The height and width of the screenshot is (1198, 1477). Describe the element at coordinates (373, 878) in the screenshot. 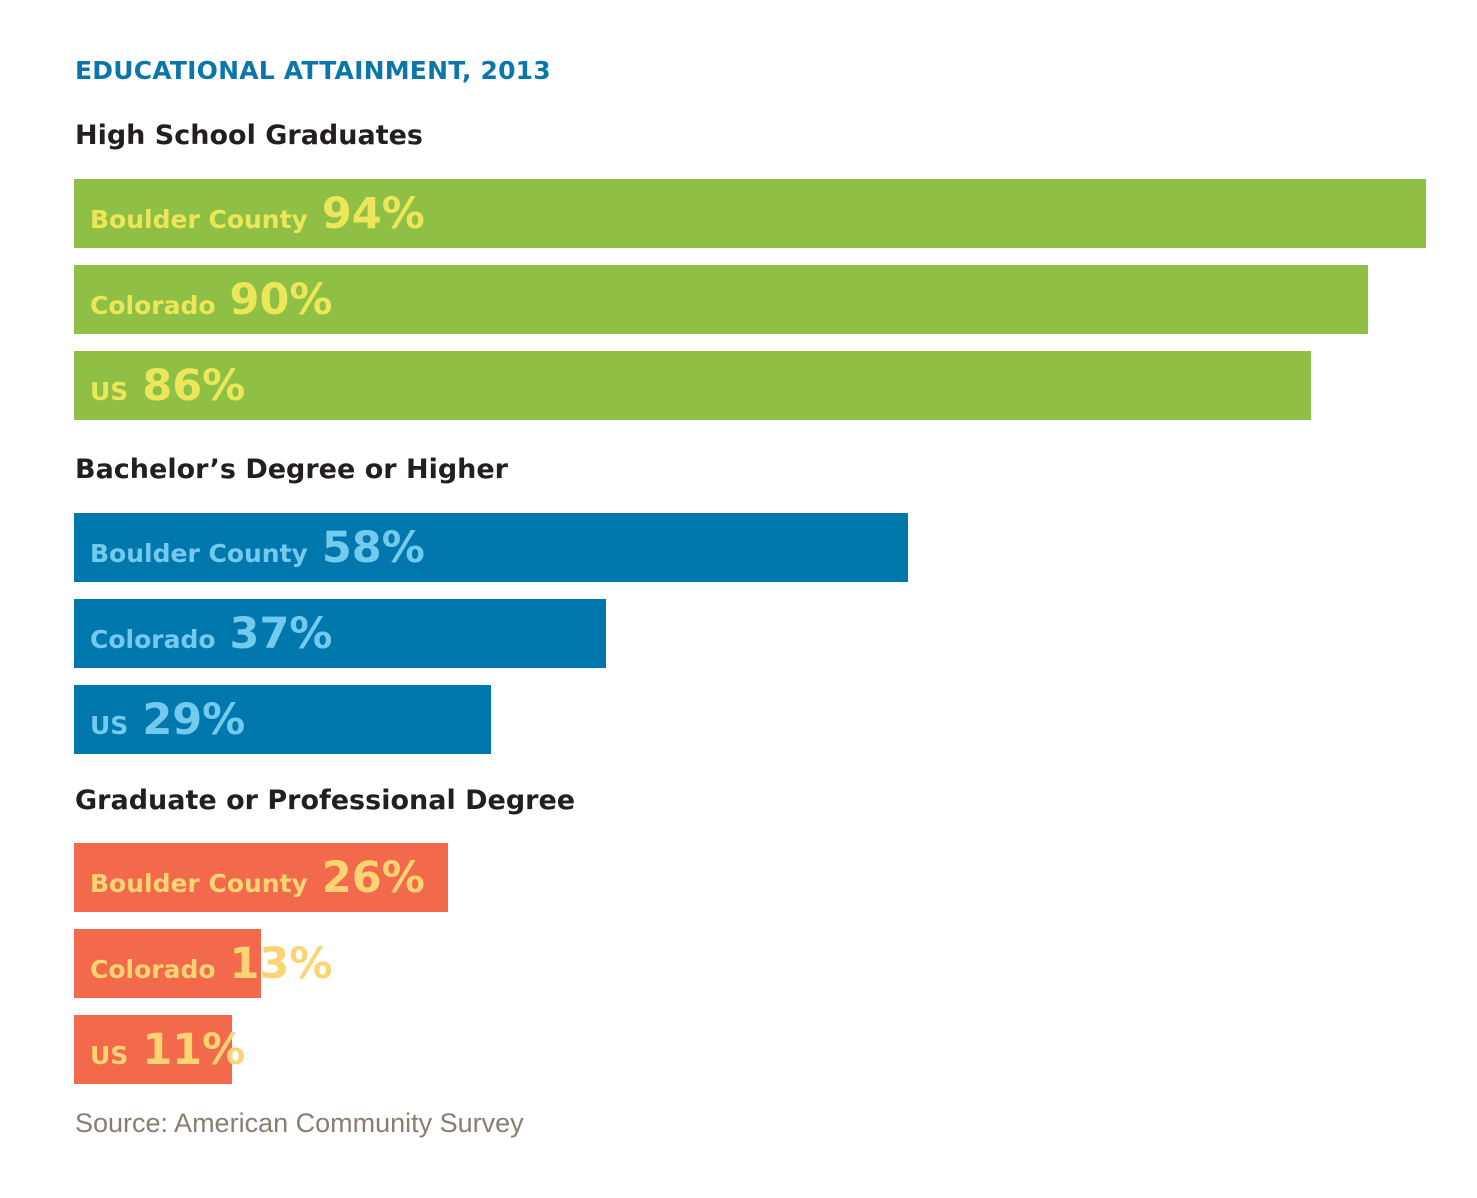

I see `bar-value-label: 26%` at that location.